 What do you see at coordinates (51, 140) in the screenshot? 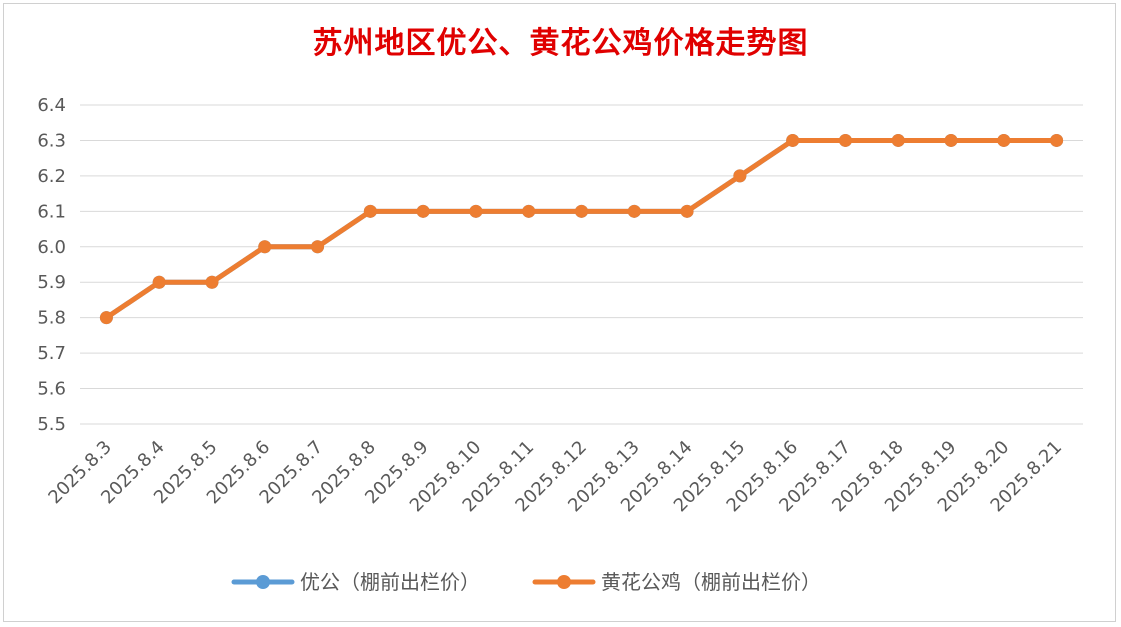
I see `y-tick-label: 6.3` at bounding box center [51, 140].